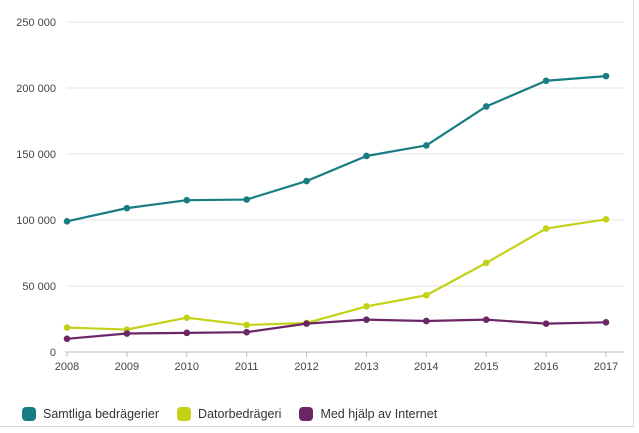 Image resolution: width=639 pixels, height=433 pixels. I want to click on x-tick-label: 2012, so click(306, 367).